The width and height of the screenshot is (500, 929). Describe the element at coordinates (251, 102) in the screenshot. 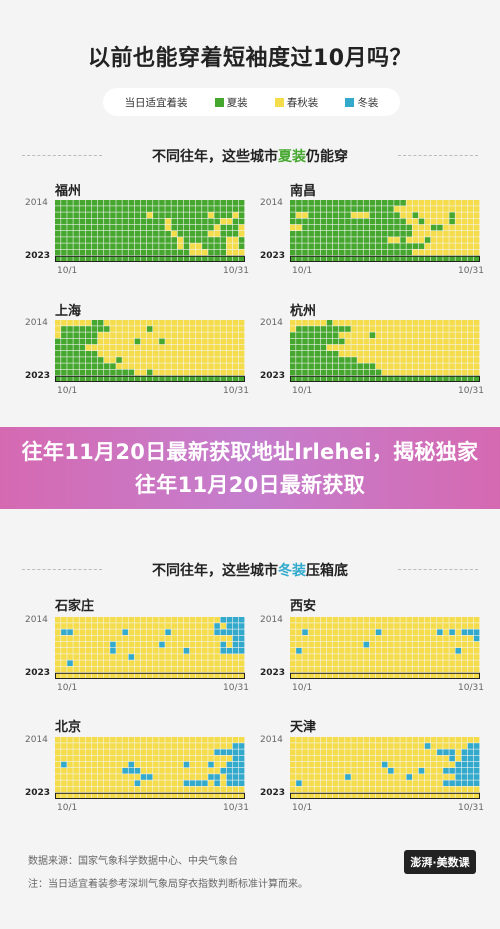

I see `legend: 当日适宜着装 夏装 春秋装 冬装` at that location.